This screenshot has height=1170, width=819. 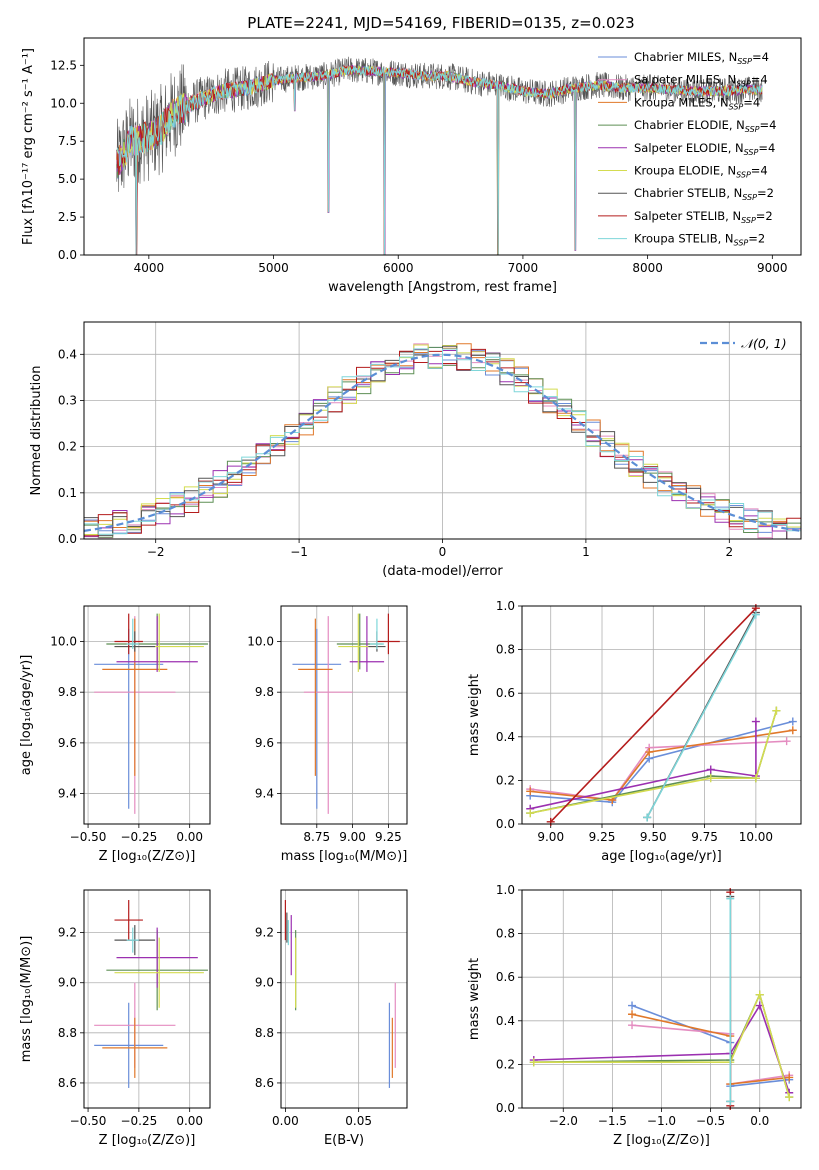 I want to click on y-axis-label: Flux [fλ10⁻¹⁷ erg cm⁻² s⁻¹ A⁻¹], so click(x=28, y=146).